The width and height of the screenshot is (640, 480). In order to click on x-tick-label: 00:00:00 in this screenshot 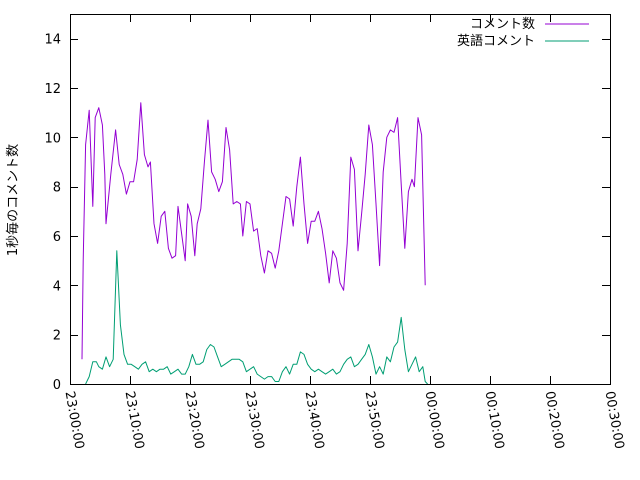, I will do `click(434, 420)`.